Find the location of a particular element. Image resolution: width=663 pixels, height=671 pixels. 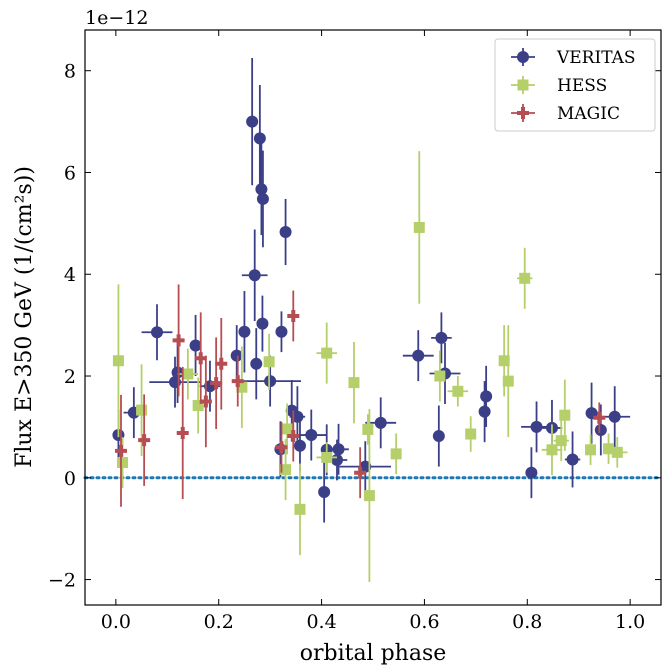

x-axis-label: orbital phase is located at coordinates (373, 653).